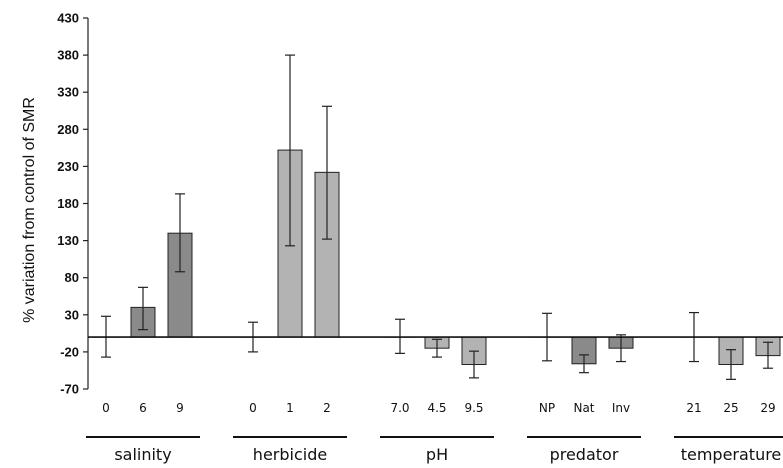  What do you see at coordinates (68, 240) in the screenshot?
I see `y-tick-label: 130` at bounding box center [68, 240].